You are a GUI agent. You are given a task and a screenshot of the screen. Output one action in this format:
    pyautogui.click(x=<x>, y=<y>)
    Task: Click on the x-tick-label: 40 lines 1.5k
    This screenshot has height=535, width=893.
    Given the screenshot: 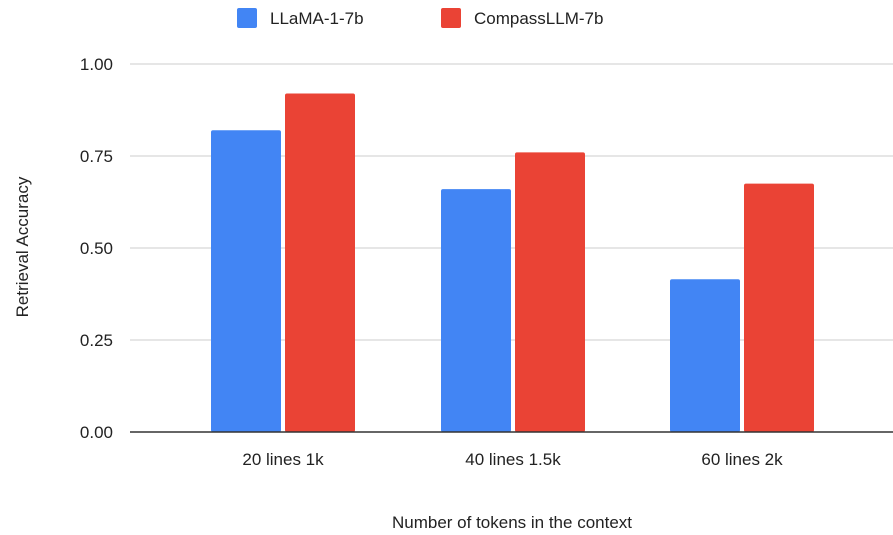 What is the action you would take?
    pyautogui.click(x=513, y=459)
    